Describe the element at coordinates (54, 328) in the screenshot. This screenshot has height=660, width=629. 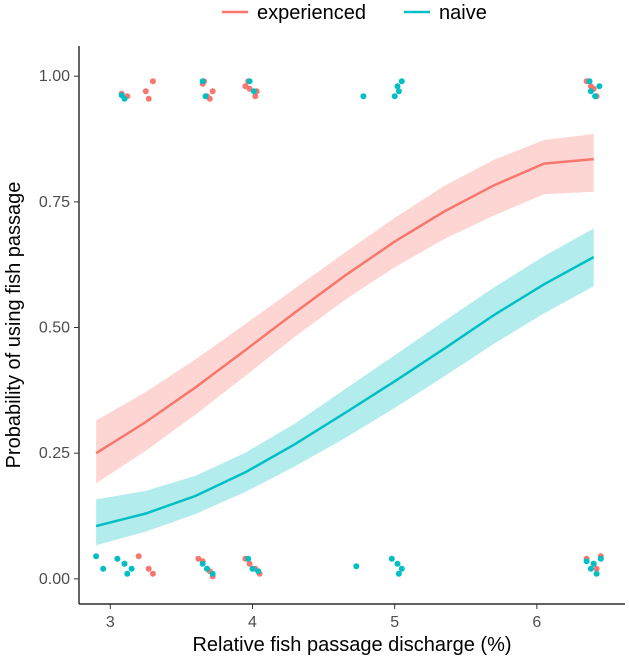
I see `y-tick-label: 0.50` at that location.